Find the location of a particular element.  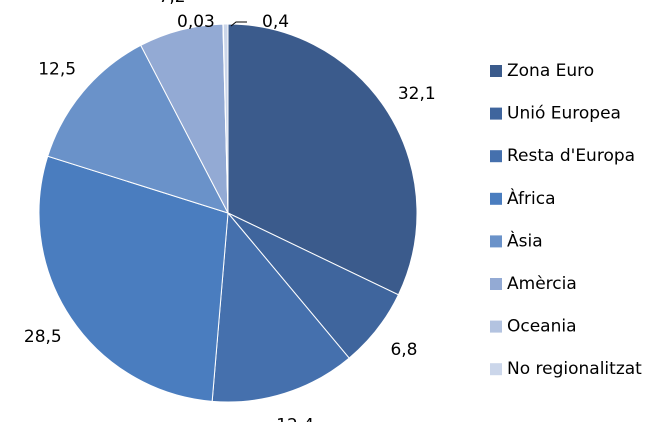

legend-label: No regionalitzat is located at coordinates (574, 369).